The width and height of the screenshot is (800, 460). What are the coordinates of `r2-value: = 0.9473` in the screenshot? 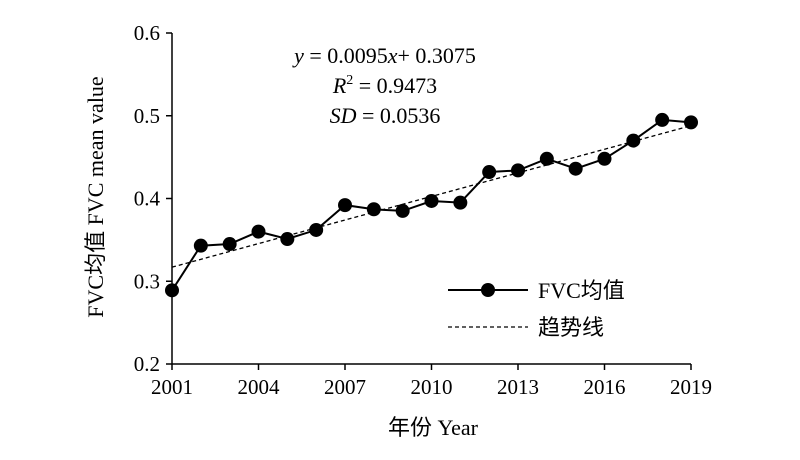 It's located at (395, 85).